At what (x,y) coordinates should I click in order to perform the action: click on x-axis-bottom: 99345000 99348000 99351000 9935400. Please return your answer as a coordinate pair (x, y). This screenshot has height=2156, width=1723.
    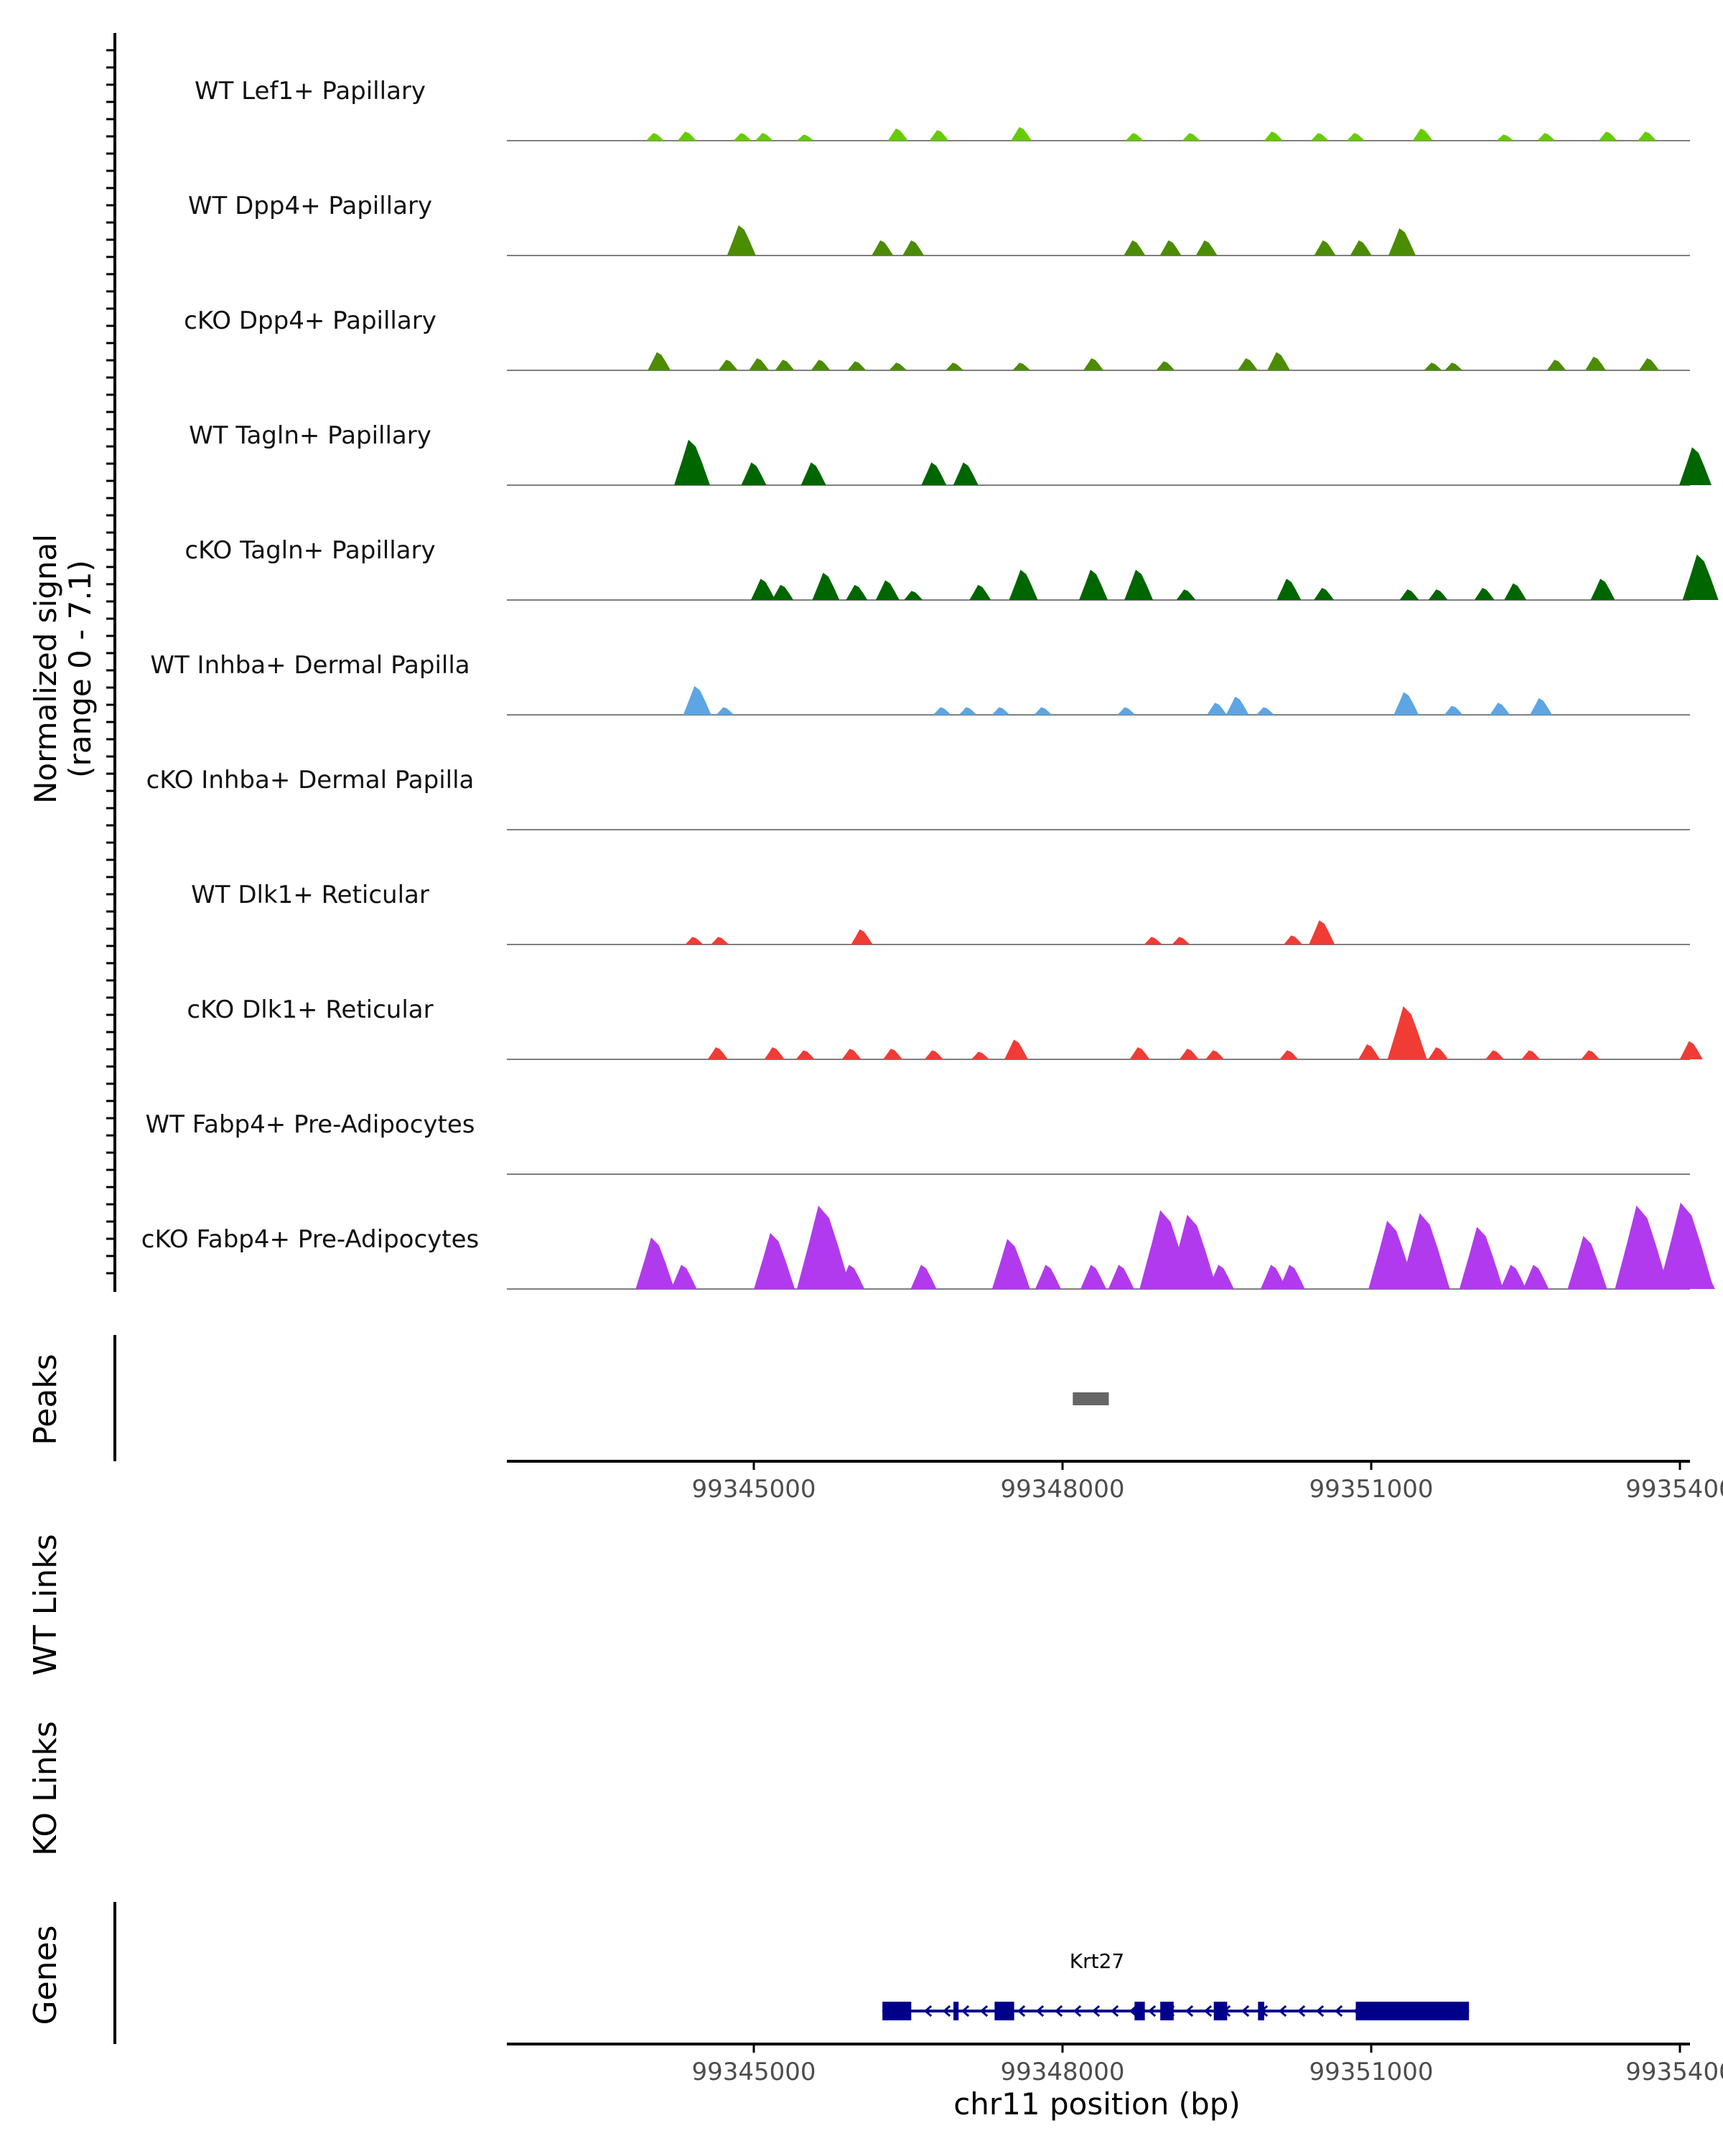
    Looking at the image, I should click on (1115, 2064).